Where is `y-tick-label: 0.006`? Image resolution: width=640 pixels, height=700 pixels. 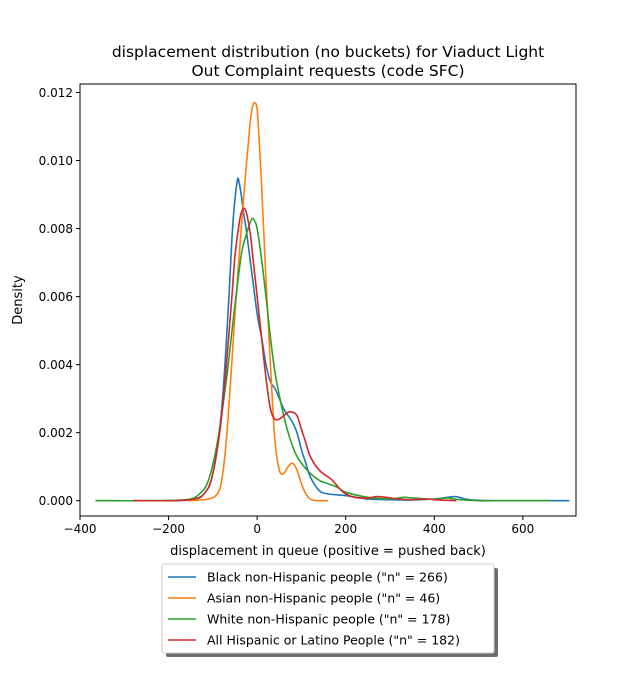 y-tick-label: 0.006 is located at coordinates (56, 297).